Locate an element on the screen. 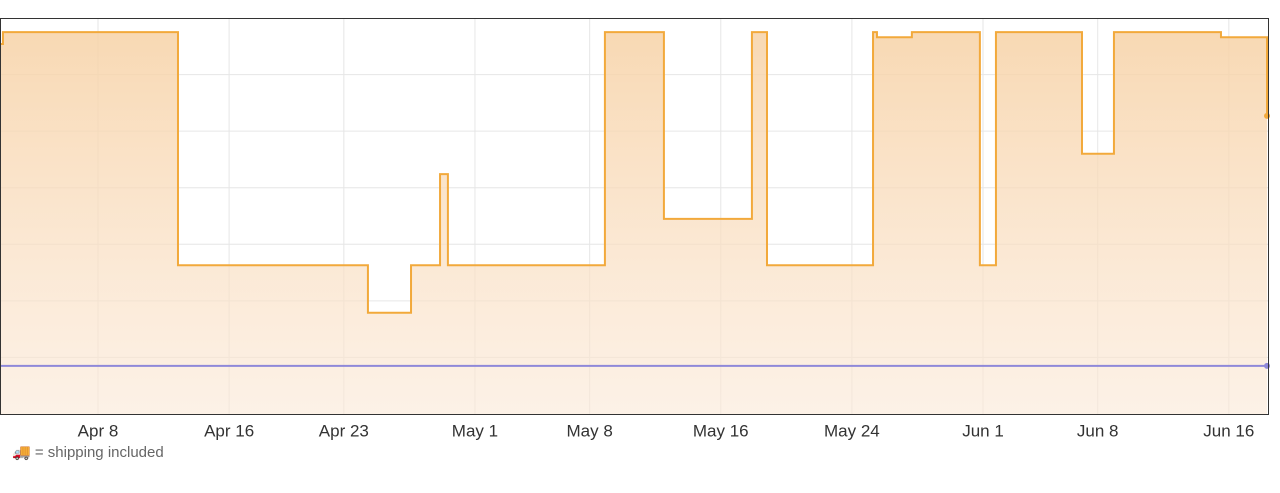 This screenshot has width=1280, height=493. x-tick-label: Jun 1 is located at coordinates (983, 430).